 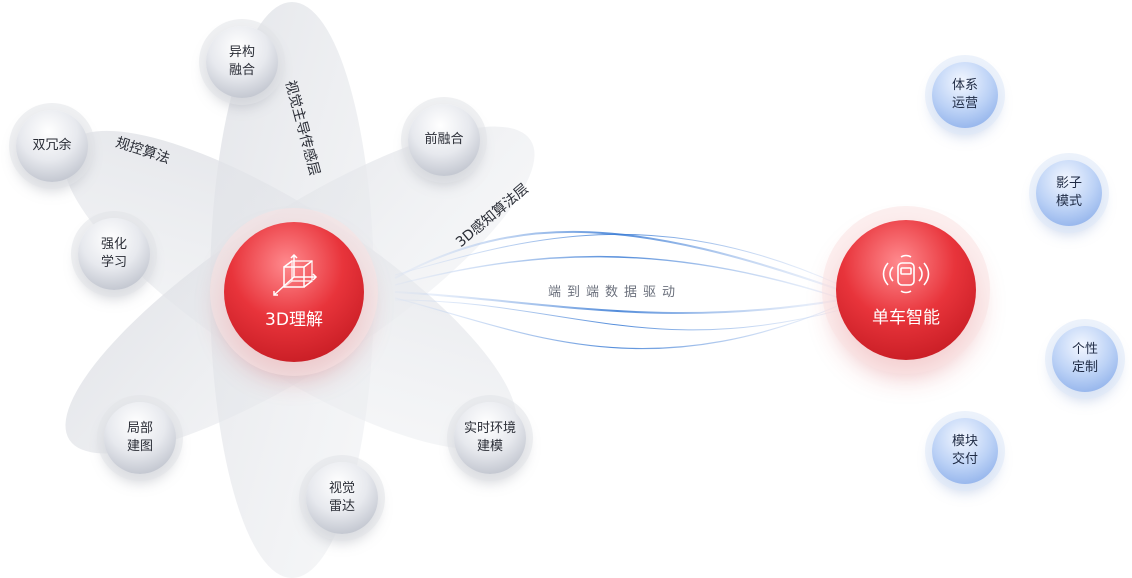 I want to click on node-label: 模块 交付, so click(x=964, y=450).